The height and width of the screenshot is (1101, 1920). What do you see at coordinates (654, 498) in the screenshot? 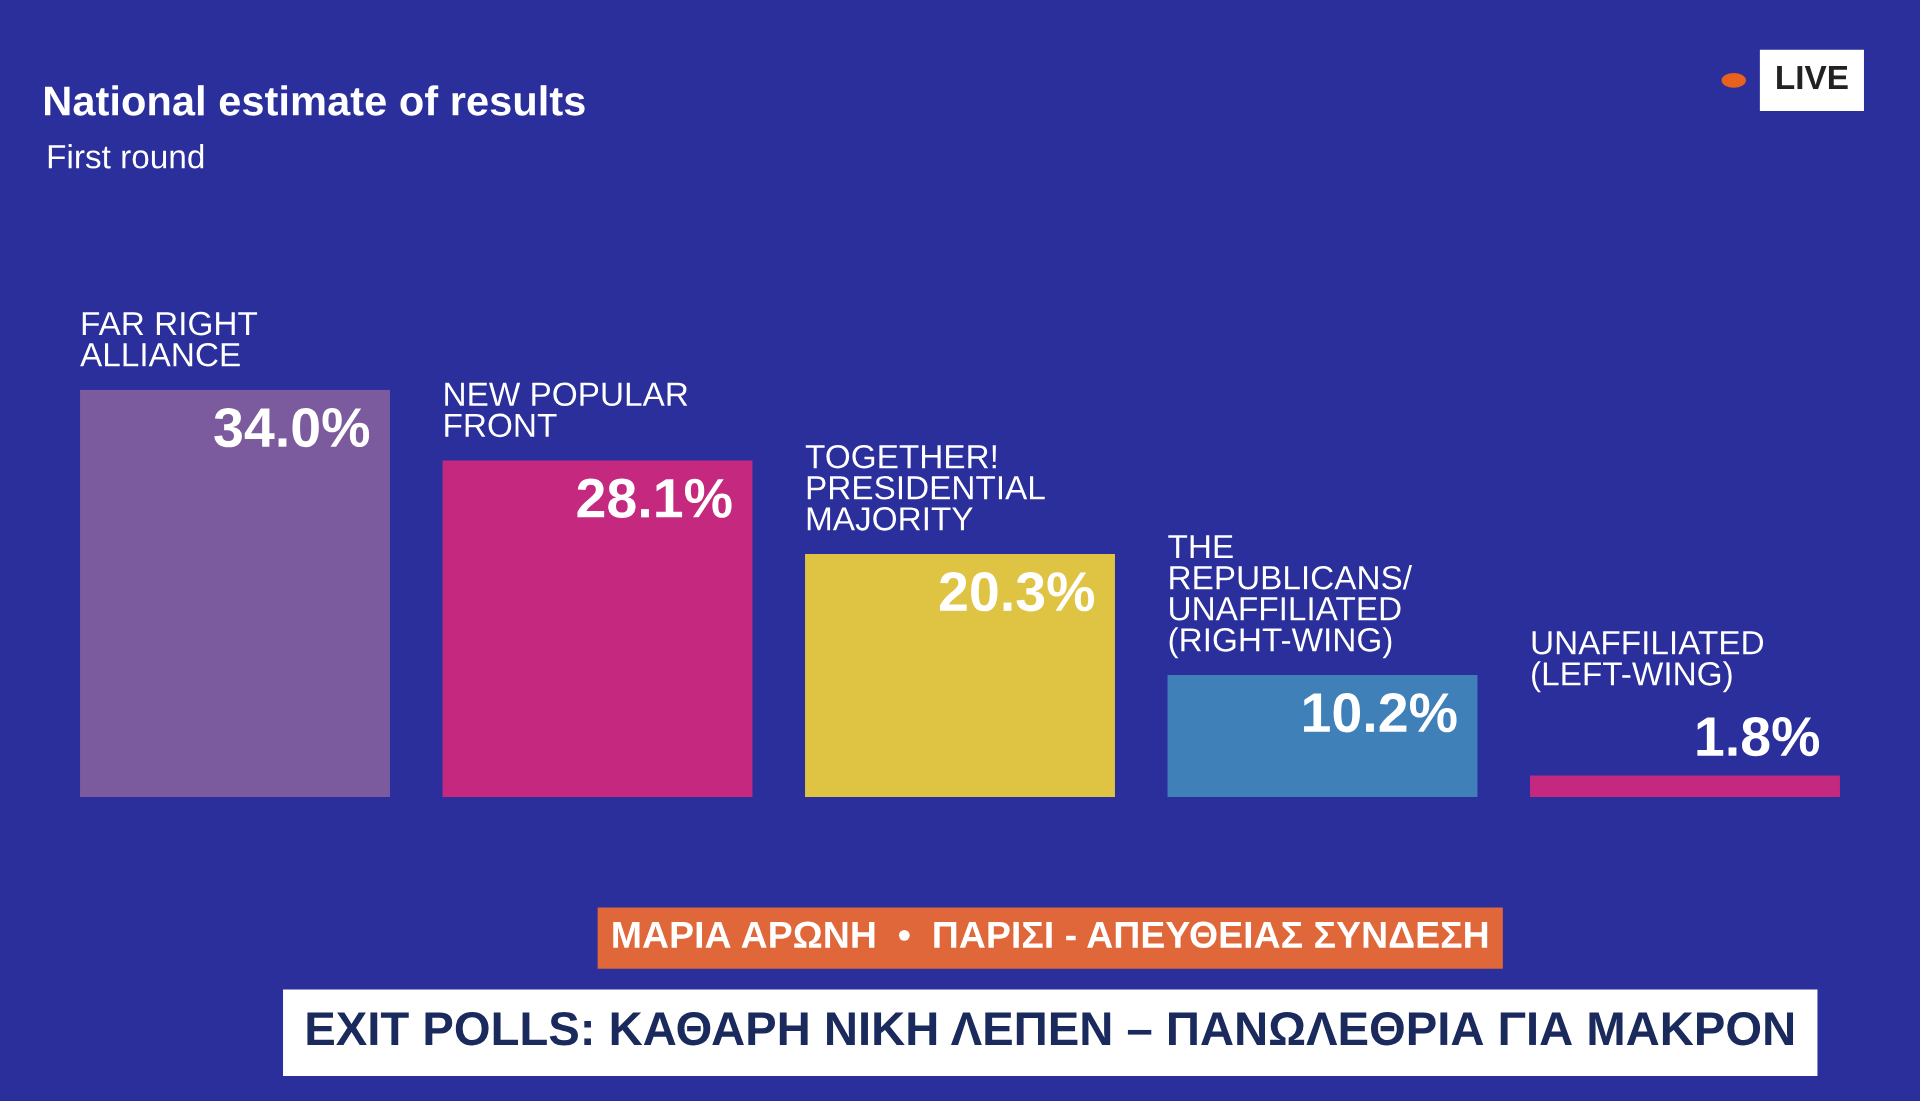
I see `data-label: 28.1%` at bounding box center [654, 498].